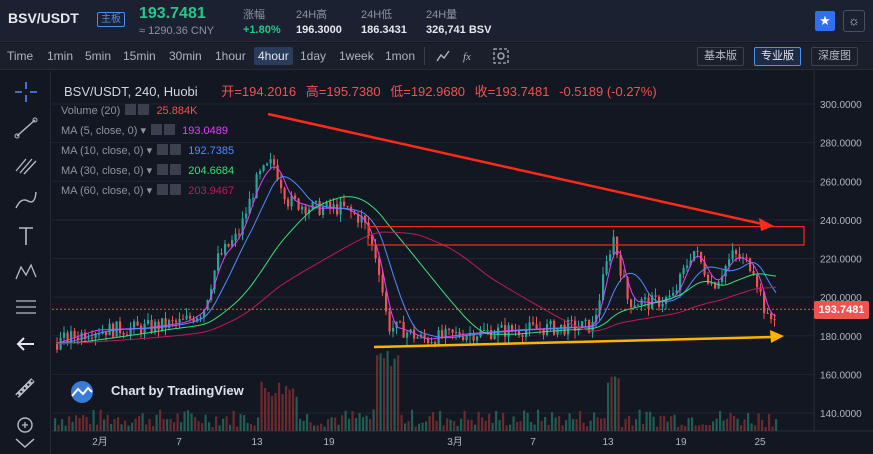 The image size is (873, 454). What do you see at coordinates (777, 56) in the screenshot?
I see `view-pro-button: 专业版` at bounding box center [777, 56].